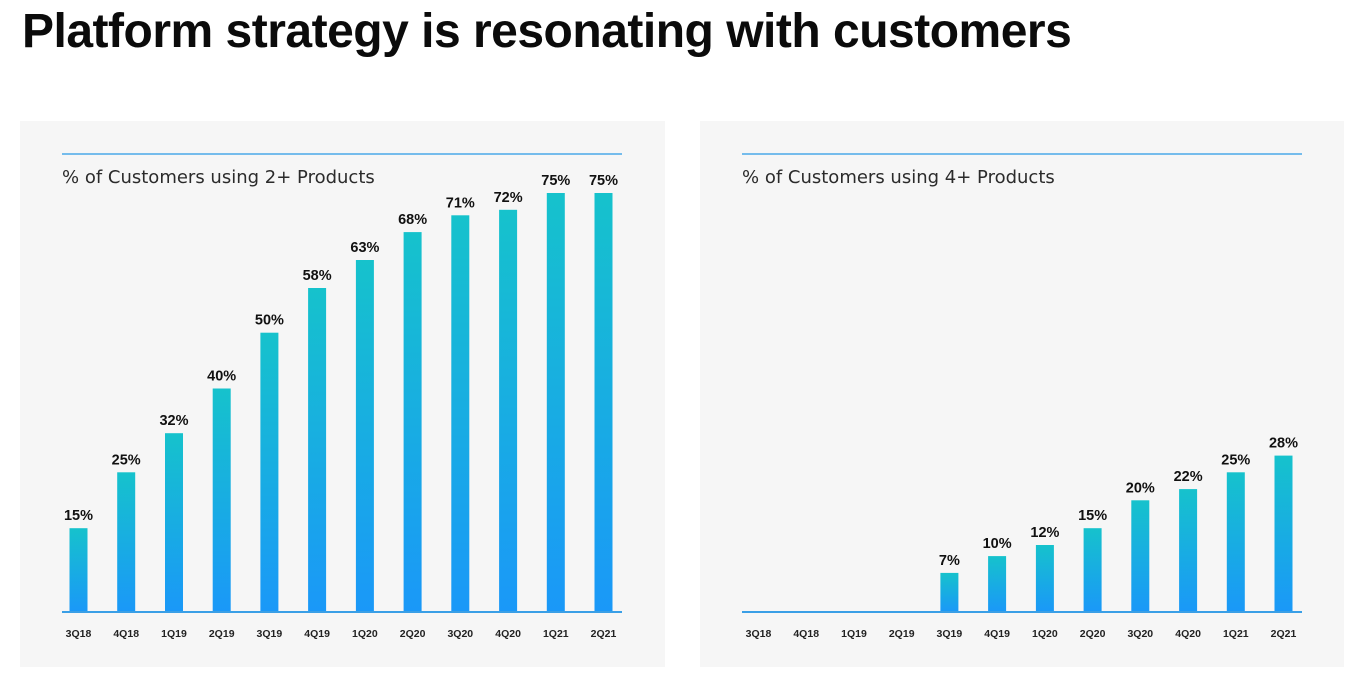 This screenshot has height=685, width=1361. Describe the element at coordinates (460, 203) in the screenshot. I see `bar-value-label: 71%` at that location.